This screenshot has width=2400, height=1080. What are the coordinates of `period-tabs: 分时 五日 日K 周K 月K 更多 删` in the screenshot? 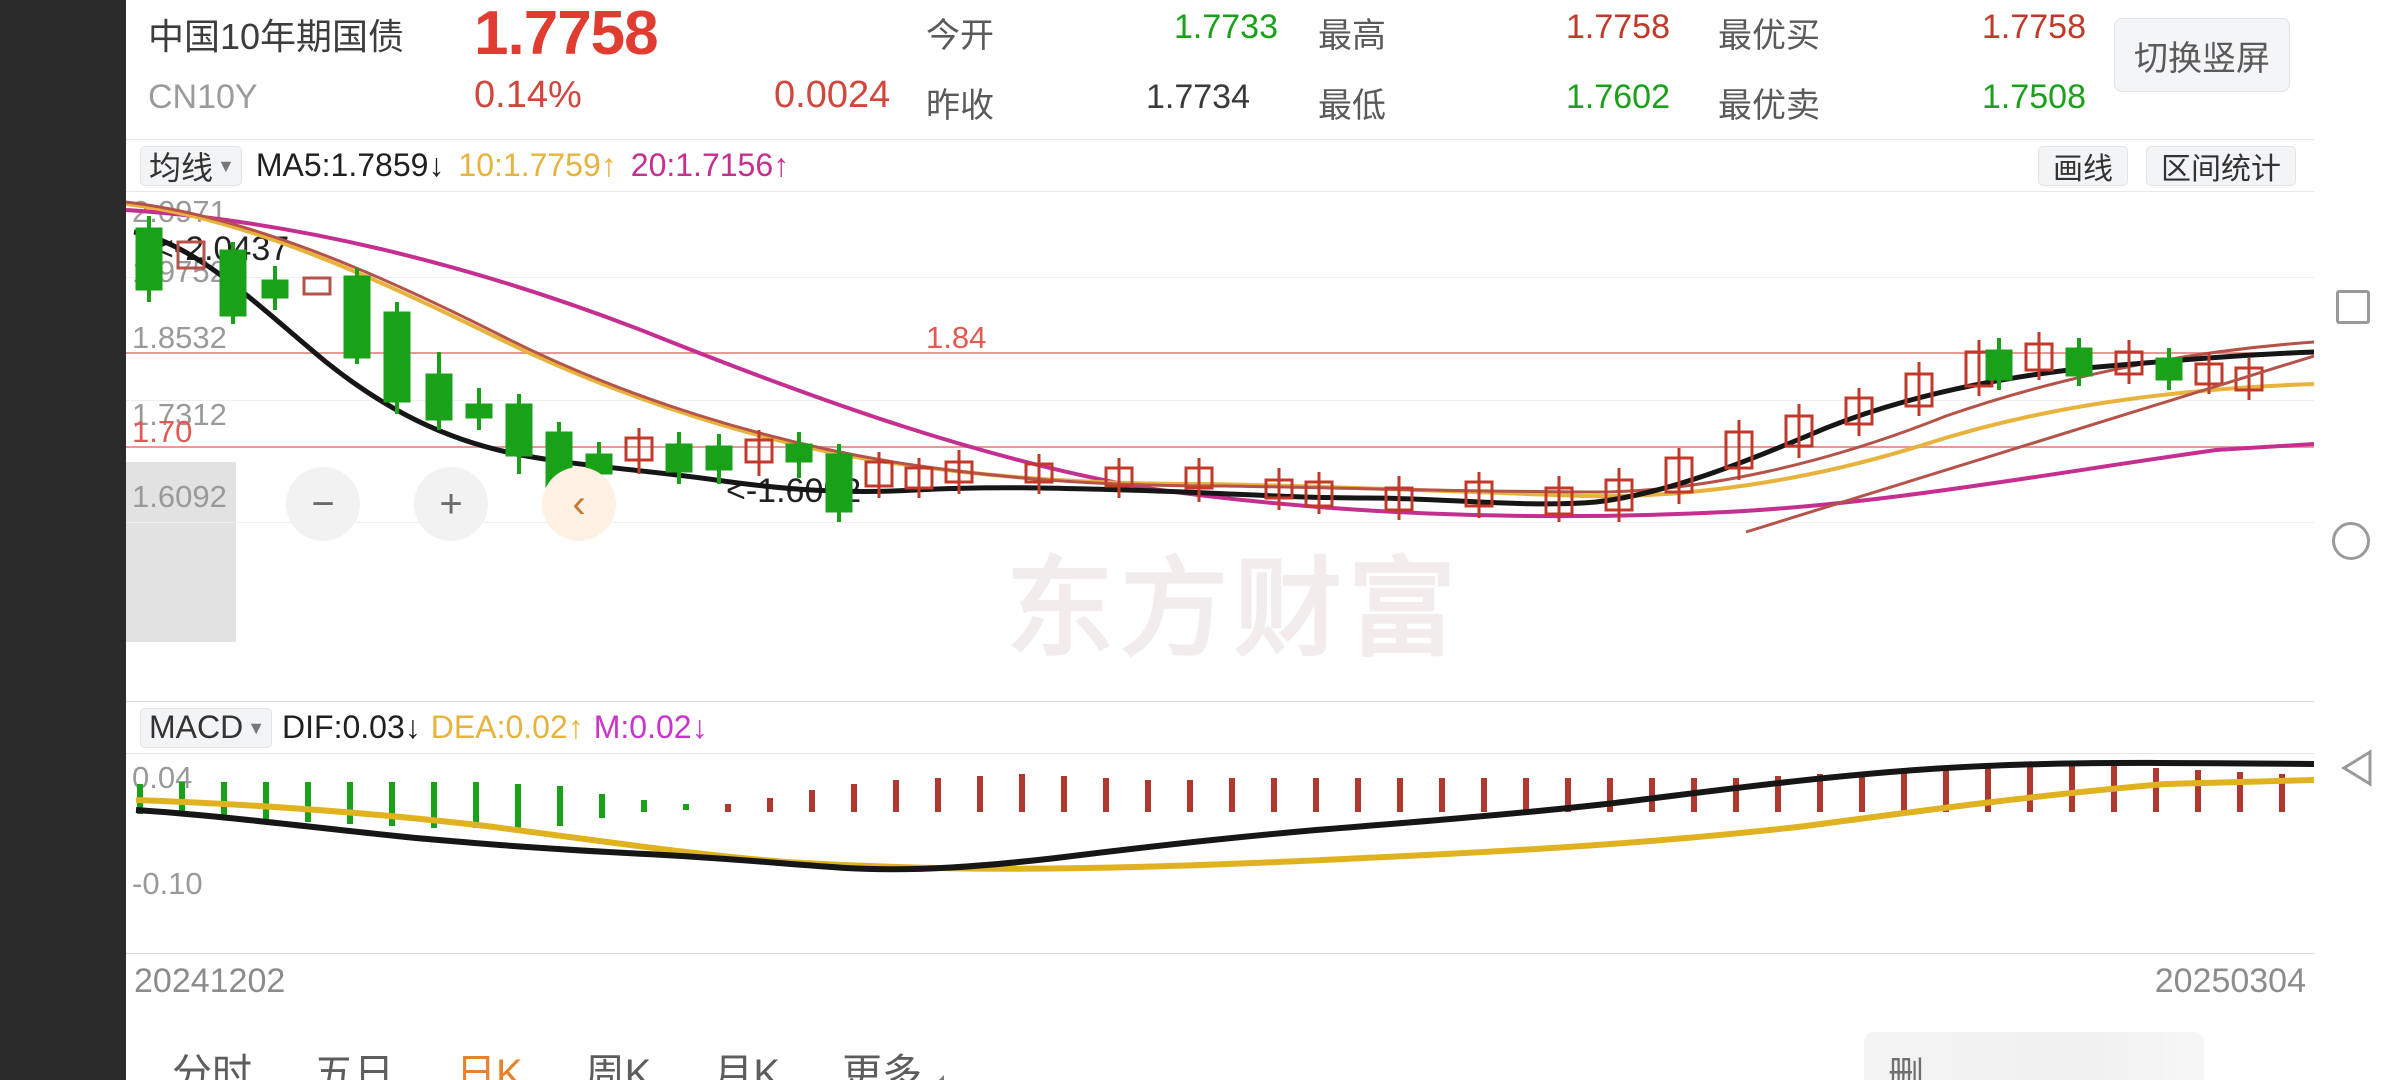 It's located at (1220, 1047).